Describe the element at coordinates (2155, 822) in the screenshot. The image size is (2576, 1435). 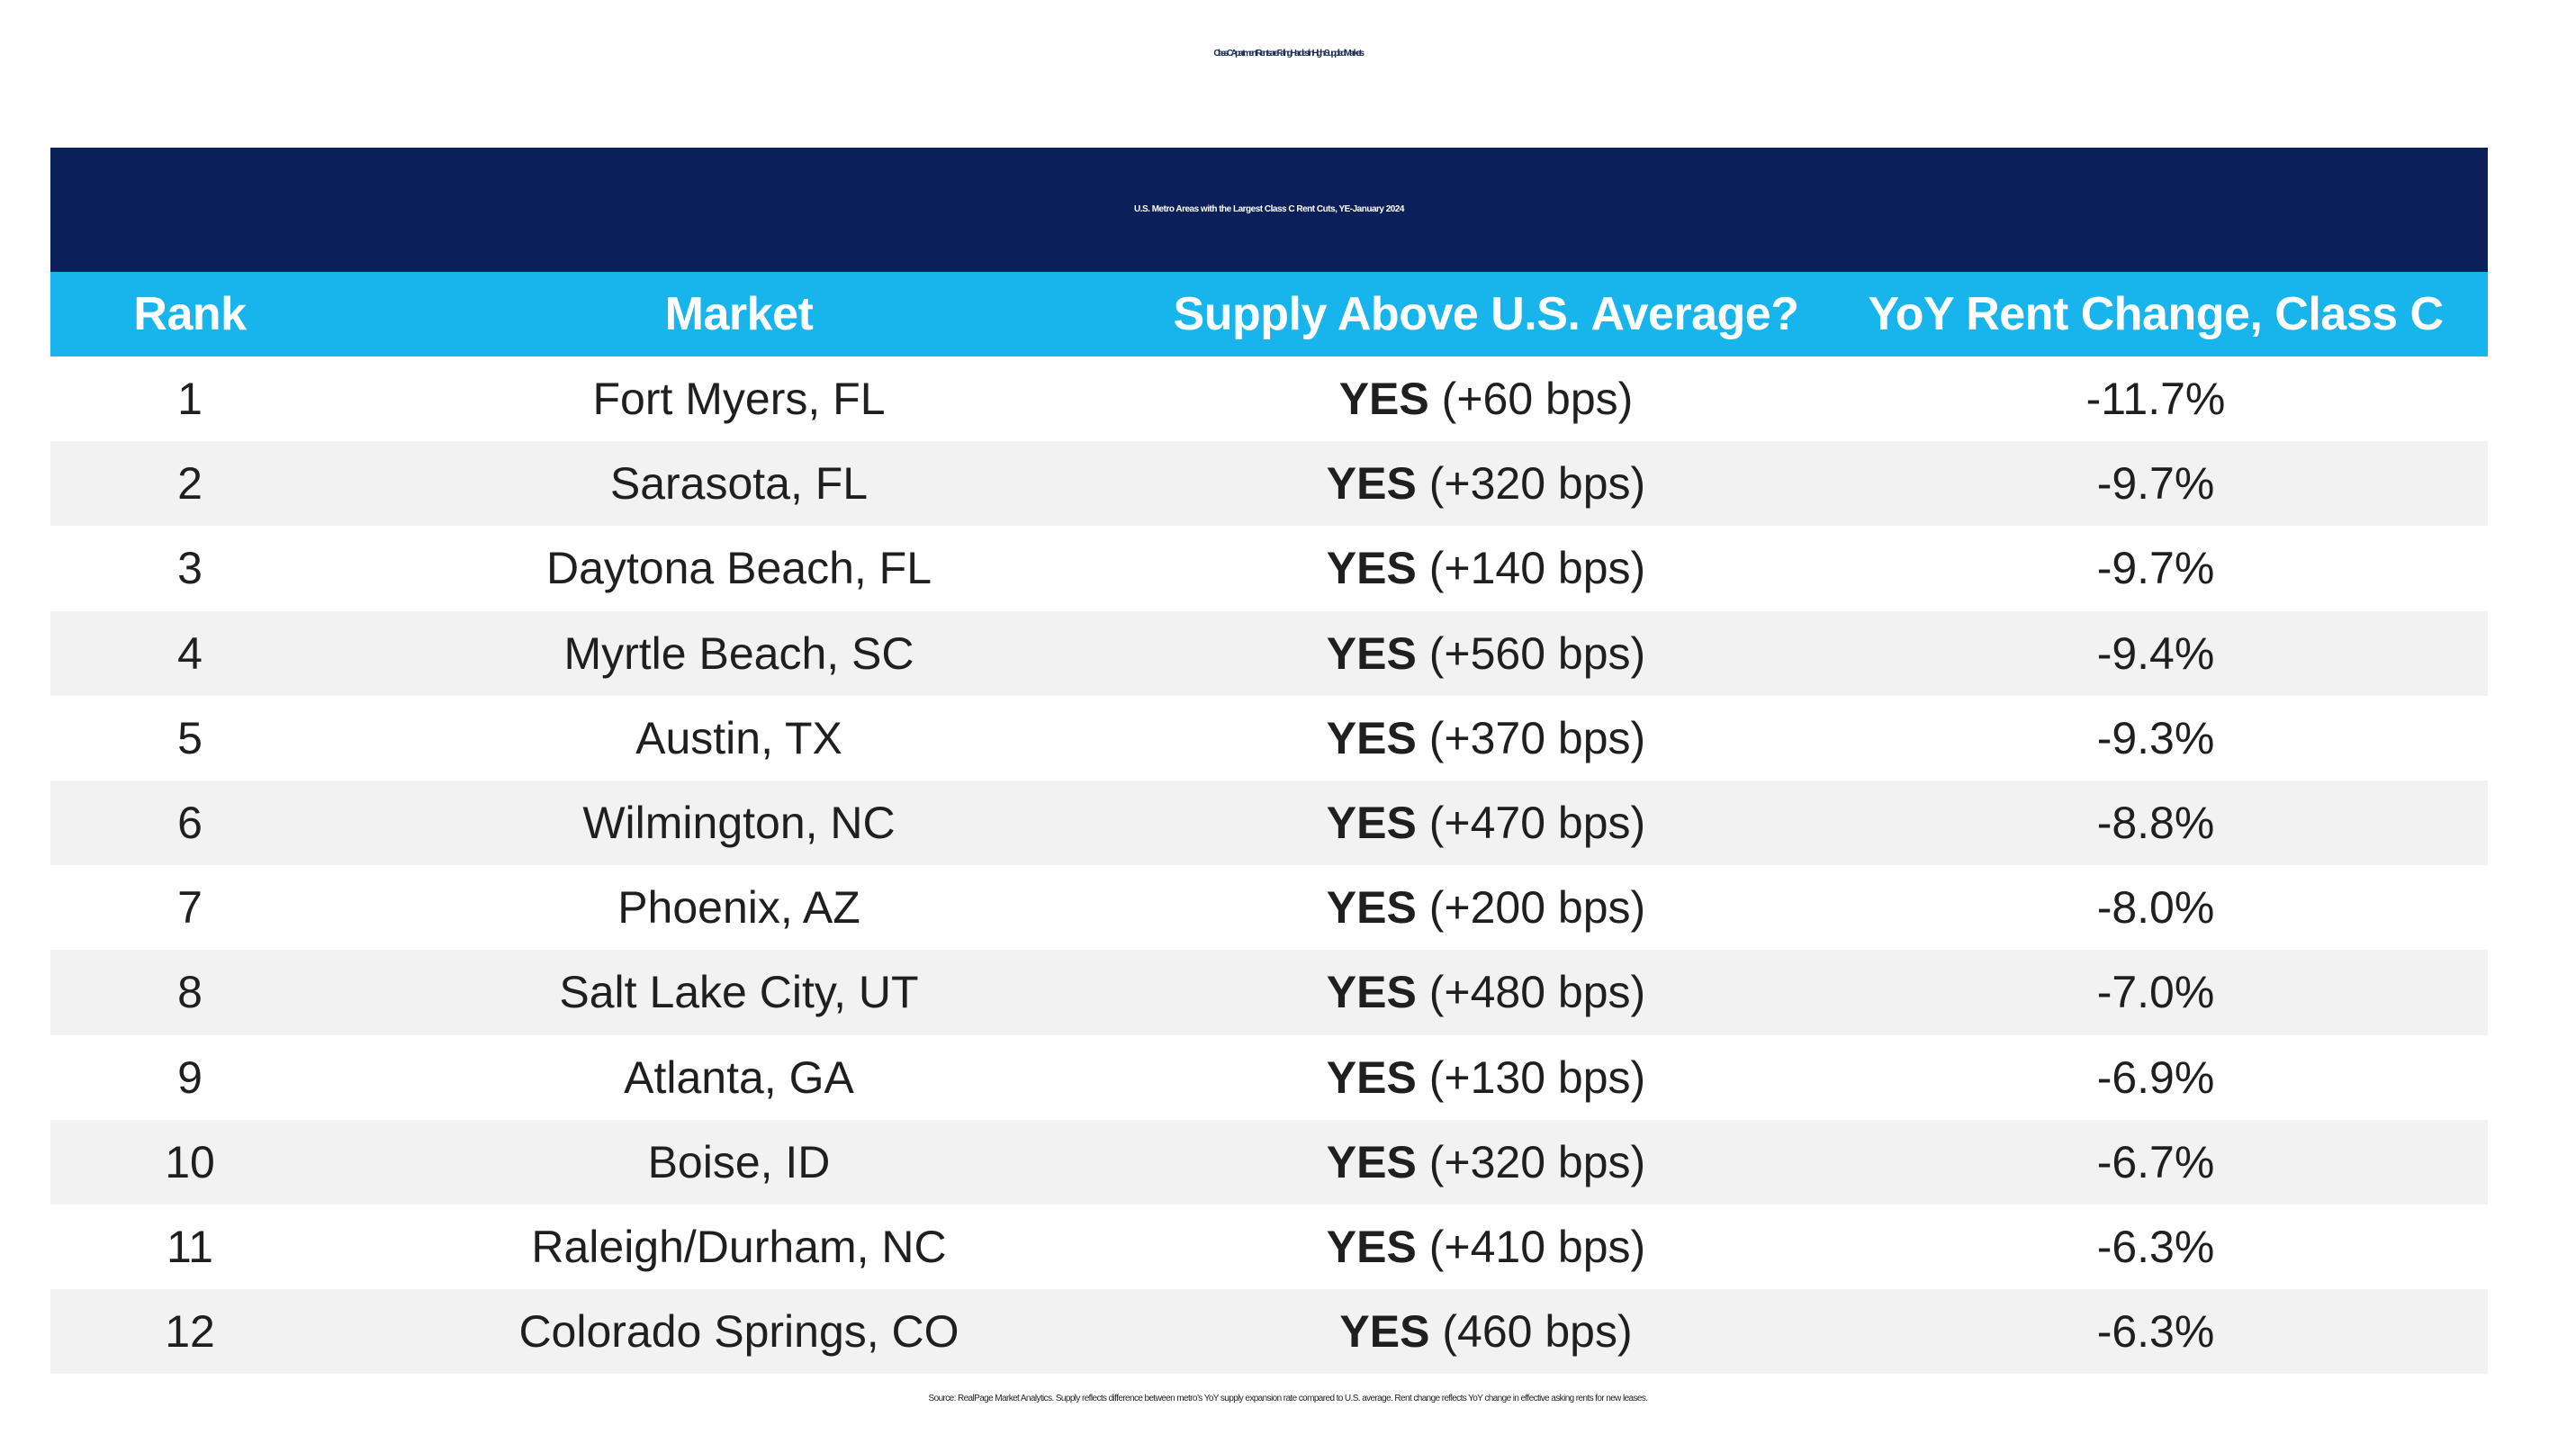
I see `rent-change-cell: -8.8%` at that location.